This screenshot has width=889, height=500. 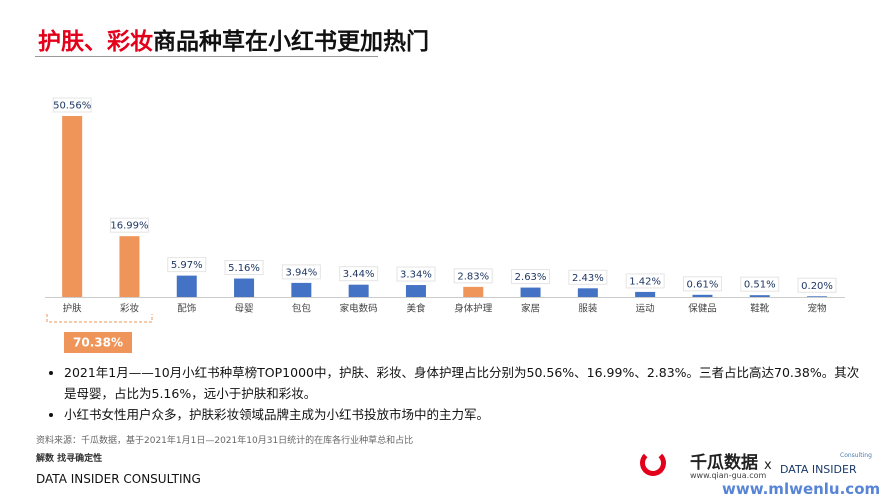 I want to click on category-label: 美食, so click(x=416, y=309).